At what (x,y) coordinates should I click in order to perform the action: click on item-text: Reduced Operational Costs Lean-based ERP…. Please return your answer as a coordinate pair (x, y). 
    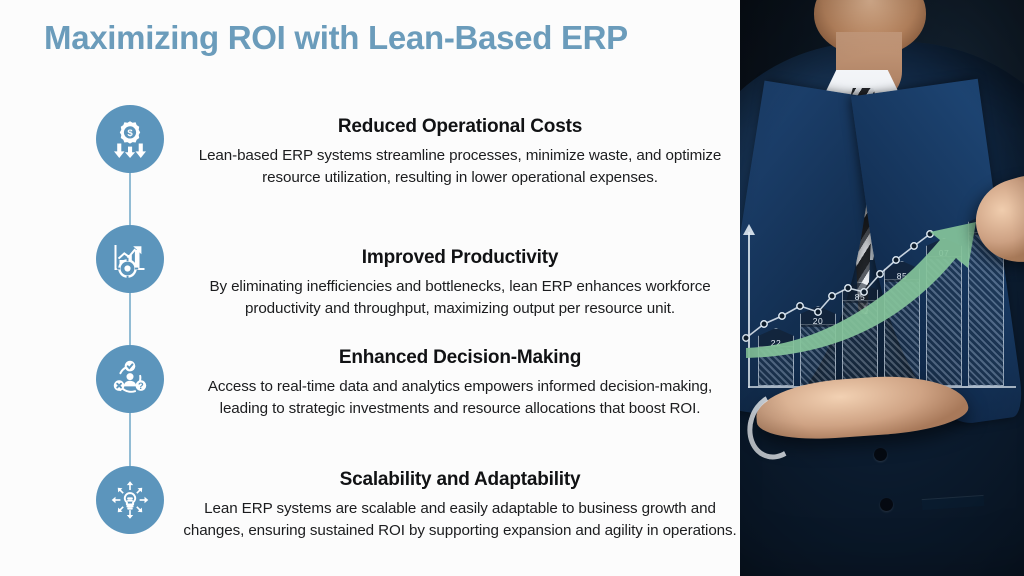
    Looking at the image, I should click on (460, 152).